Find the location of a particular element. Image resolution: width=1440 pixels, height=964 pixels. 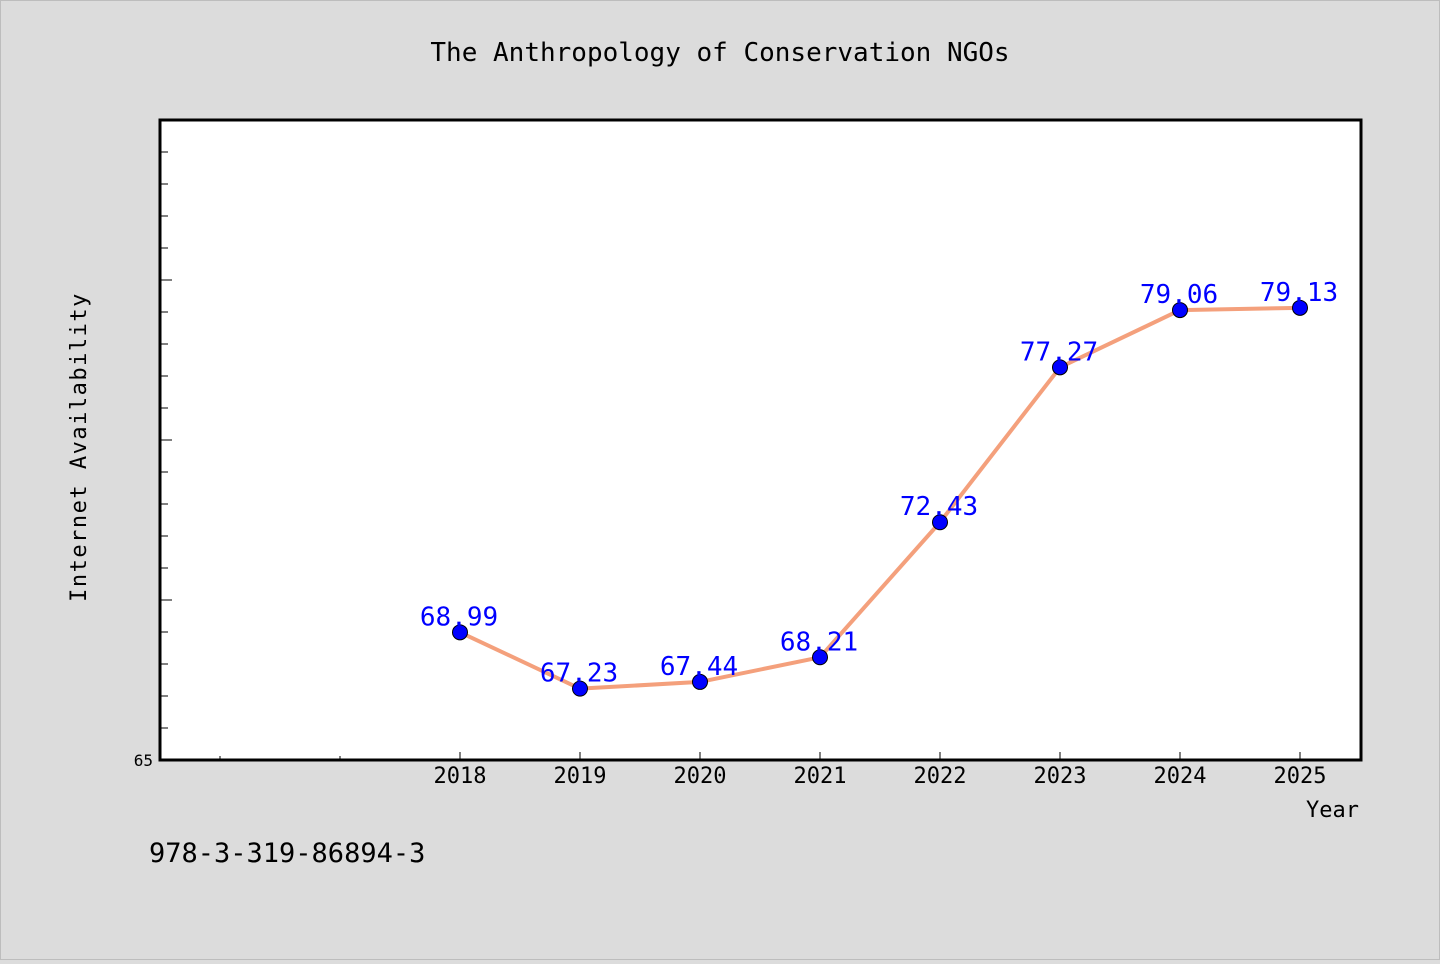

data-label: 67.23 is located at coordinates (579, 674).